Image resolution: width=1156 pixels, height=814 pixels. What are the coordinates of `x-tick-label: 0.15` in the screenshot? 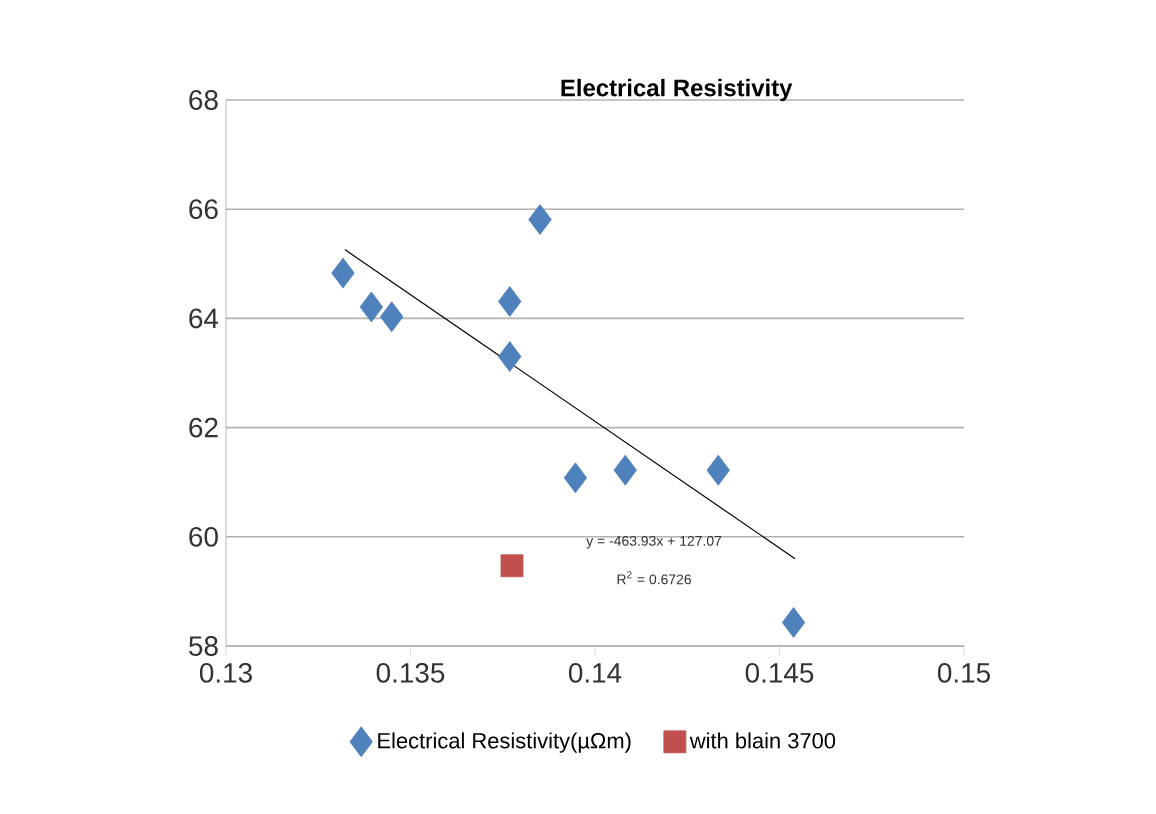 It's located at (963, 672).